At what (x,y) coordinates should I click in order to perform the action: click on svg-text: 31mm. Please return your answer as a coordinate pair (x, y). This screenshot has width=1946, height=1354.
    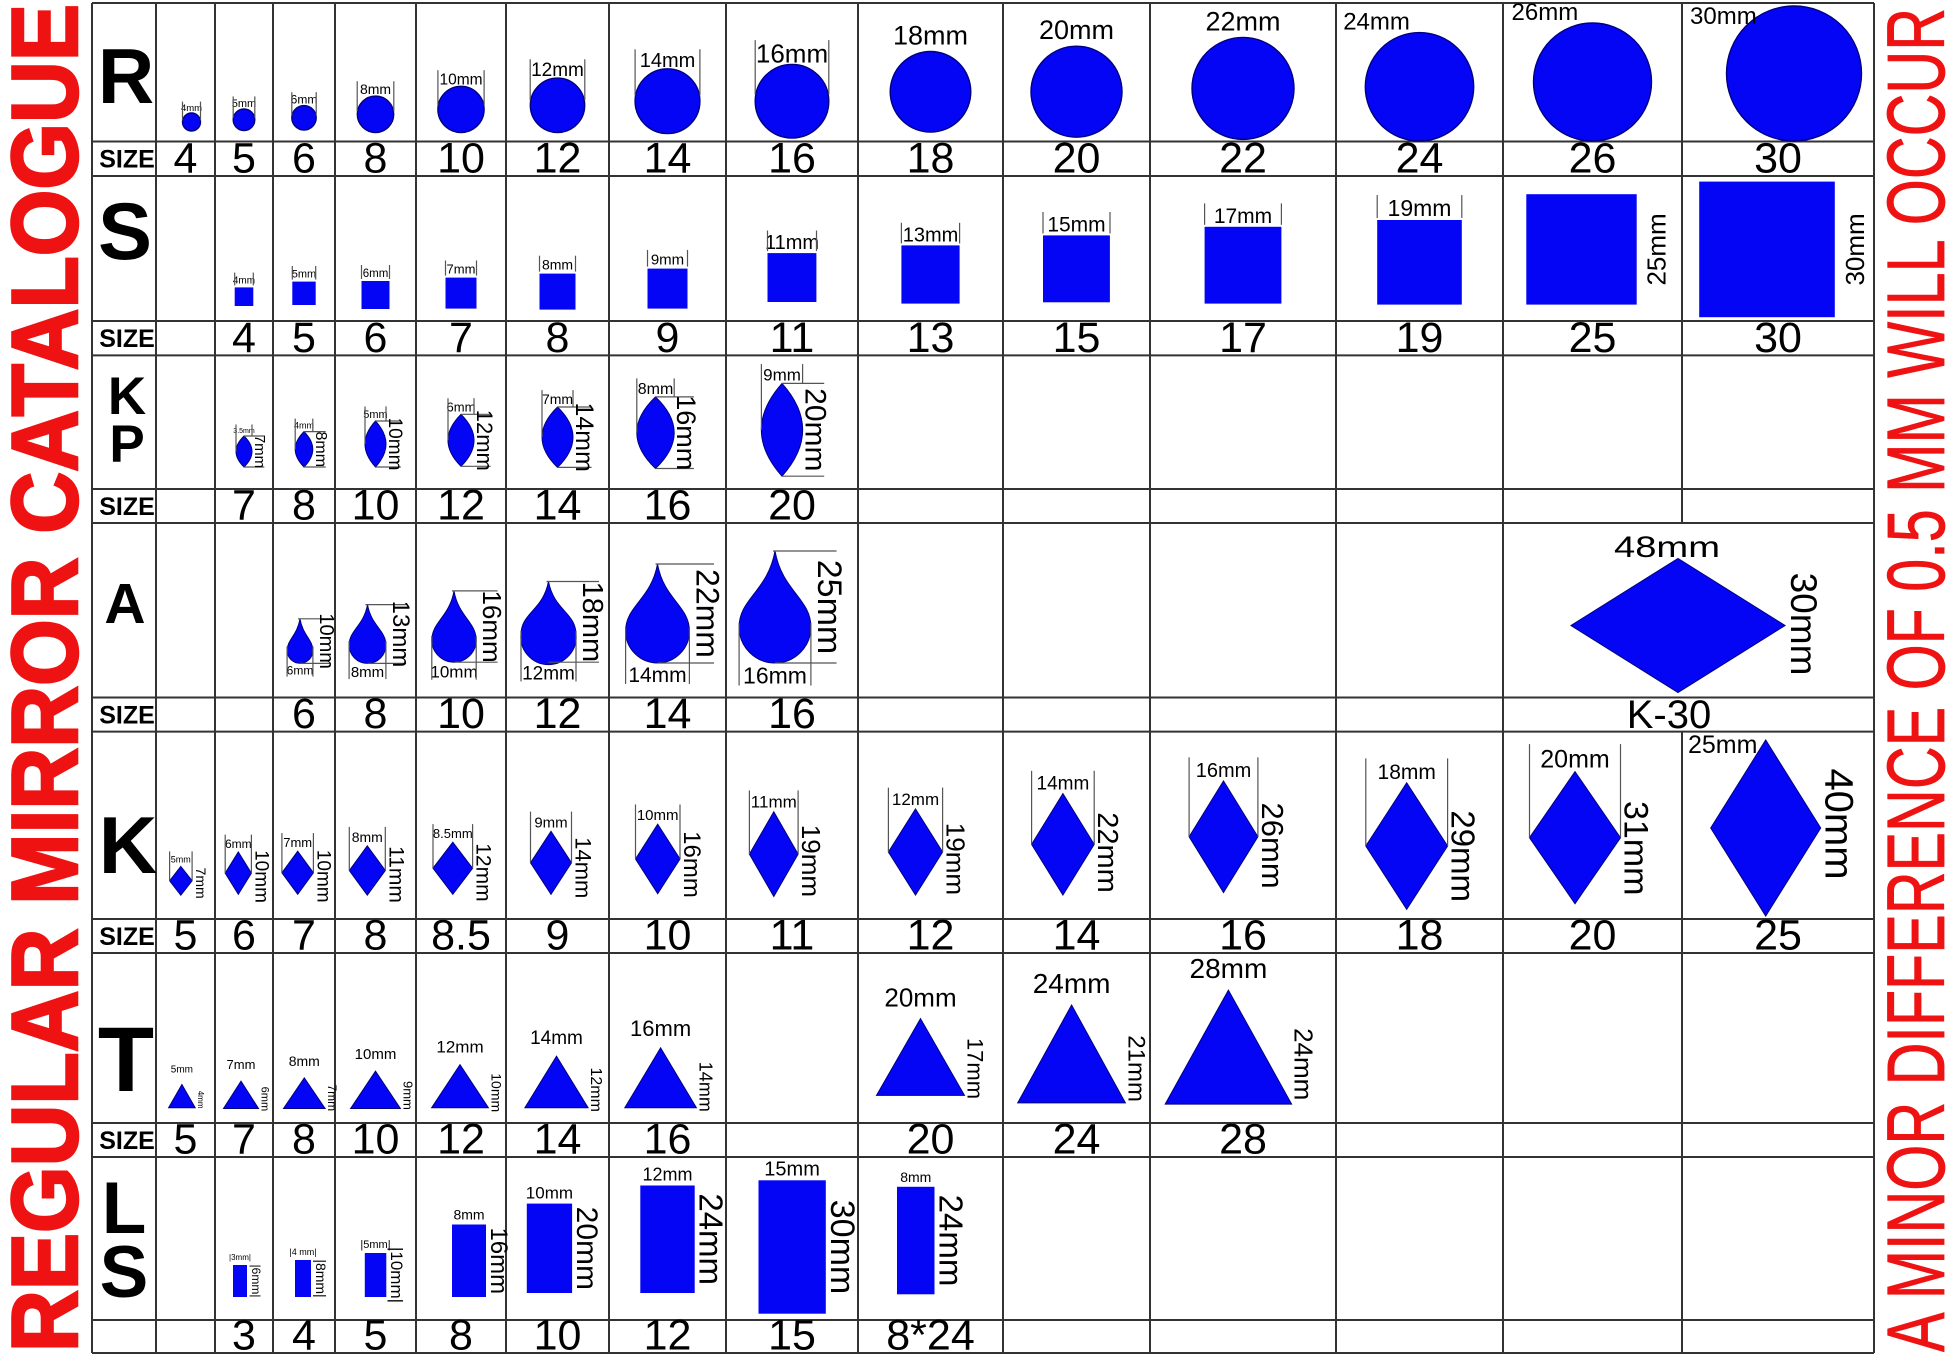
    Looking at the image, I should click on (1636, 848).